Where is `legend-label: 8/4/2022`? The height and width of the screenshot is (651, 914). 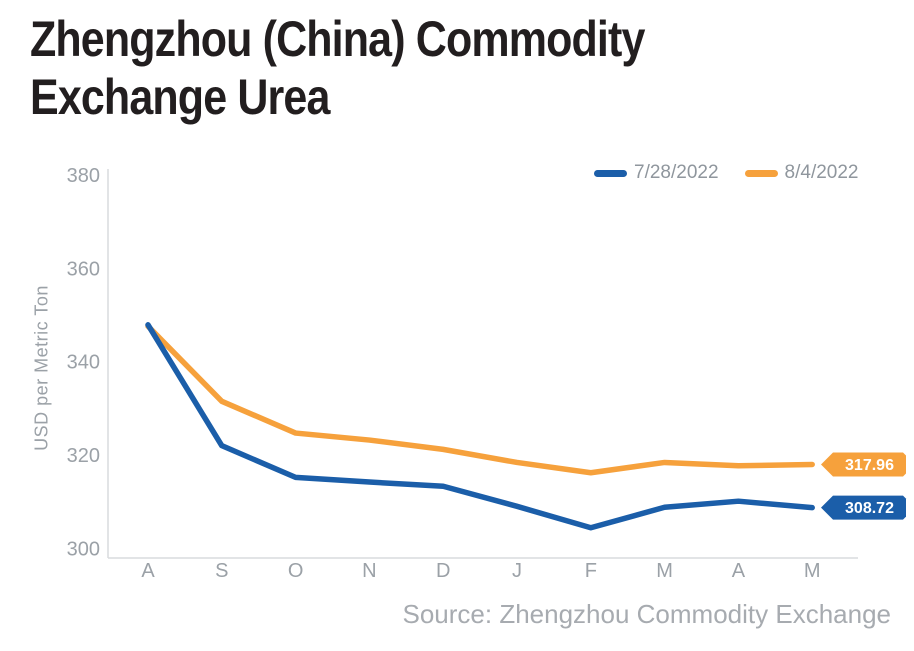
legend-label: 8/4/2022 is located at coordinates (821, 172).